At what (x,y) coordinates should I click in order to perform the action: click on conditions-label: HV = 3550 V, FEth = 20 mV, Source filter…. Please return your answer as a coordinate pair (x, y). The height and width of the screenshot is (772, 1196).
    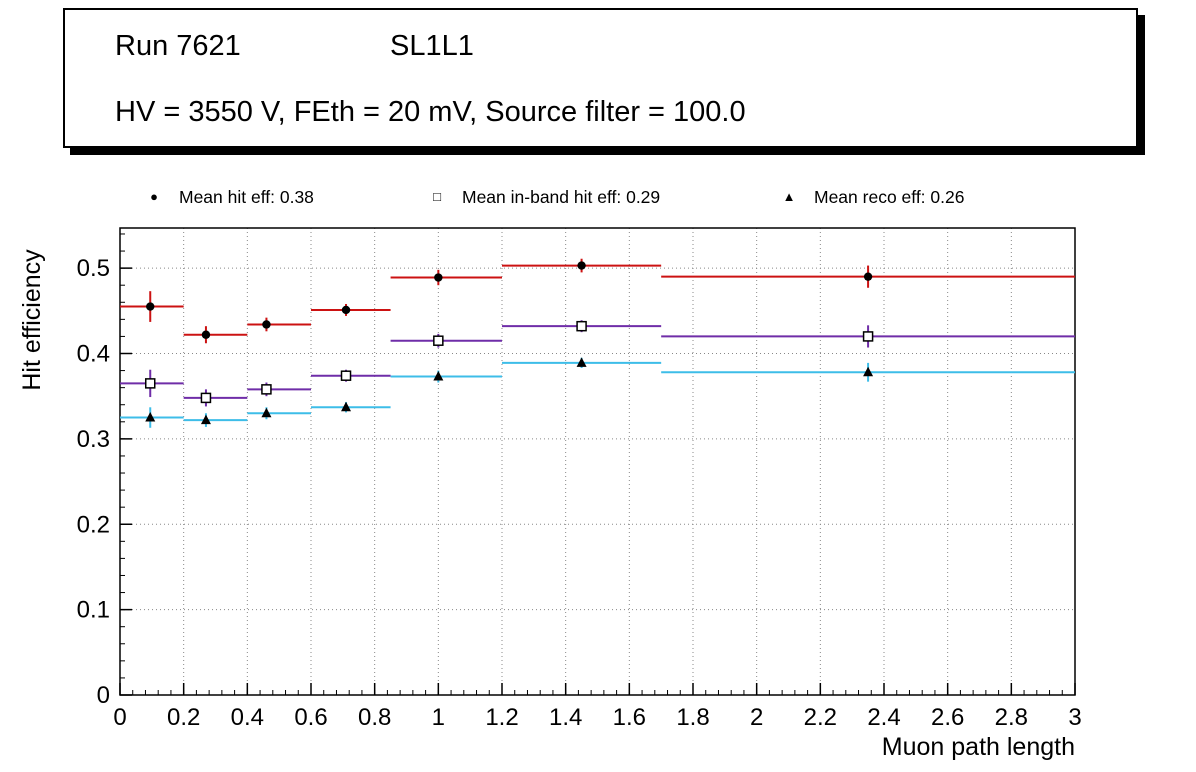
    Looking at the image, I should click on (430, 112).